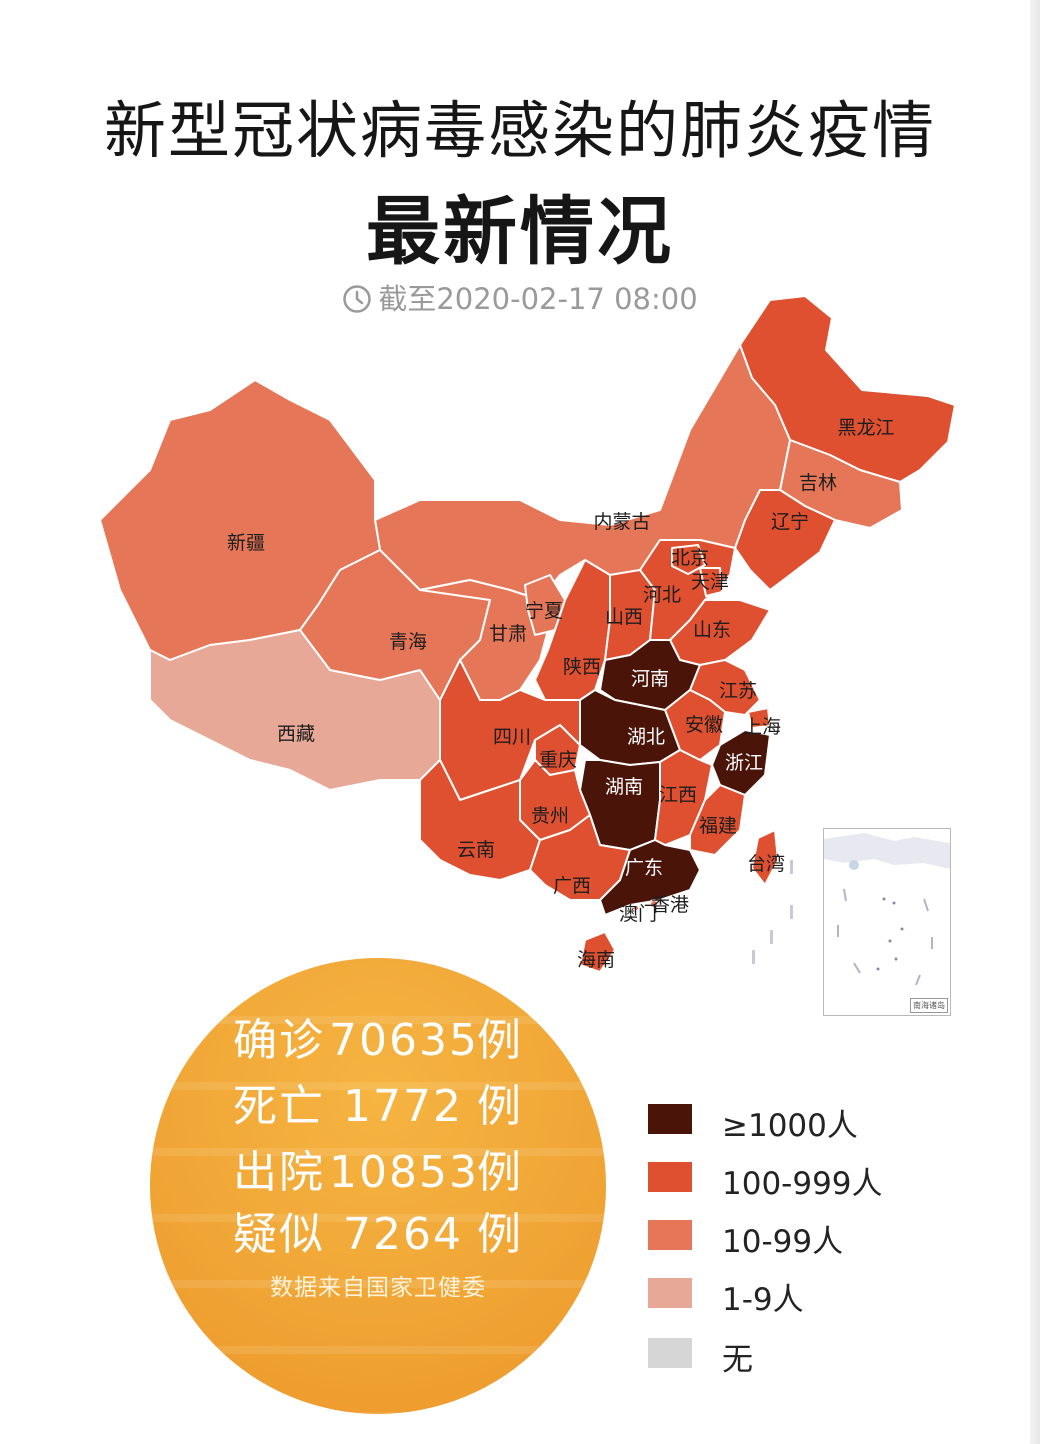 Image resolution: width=1040 pixels, height=1444 pixels. I want to click on label-fujian: 福建, so click(718, 826).